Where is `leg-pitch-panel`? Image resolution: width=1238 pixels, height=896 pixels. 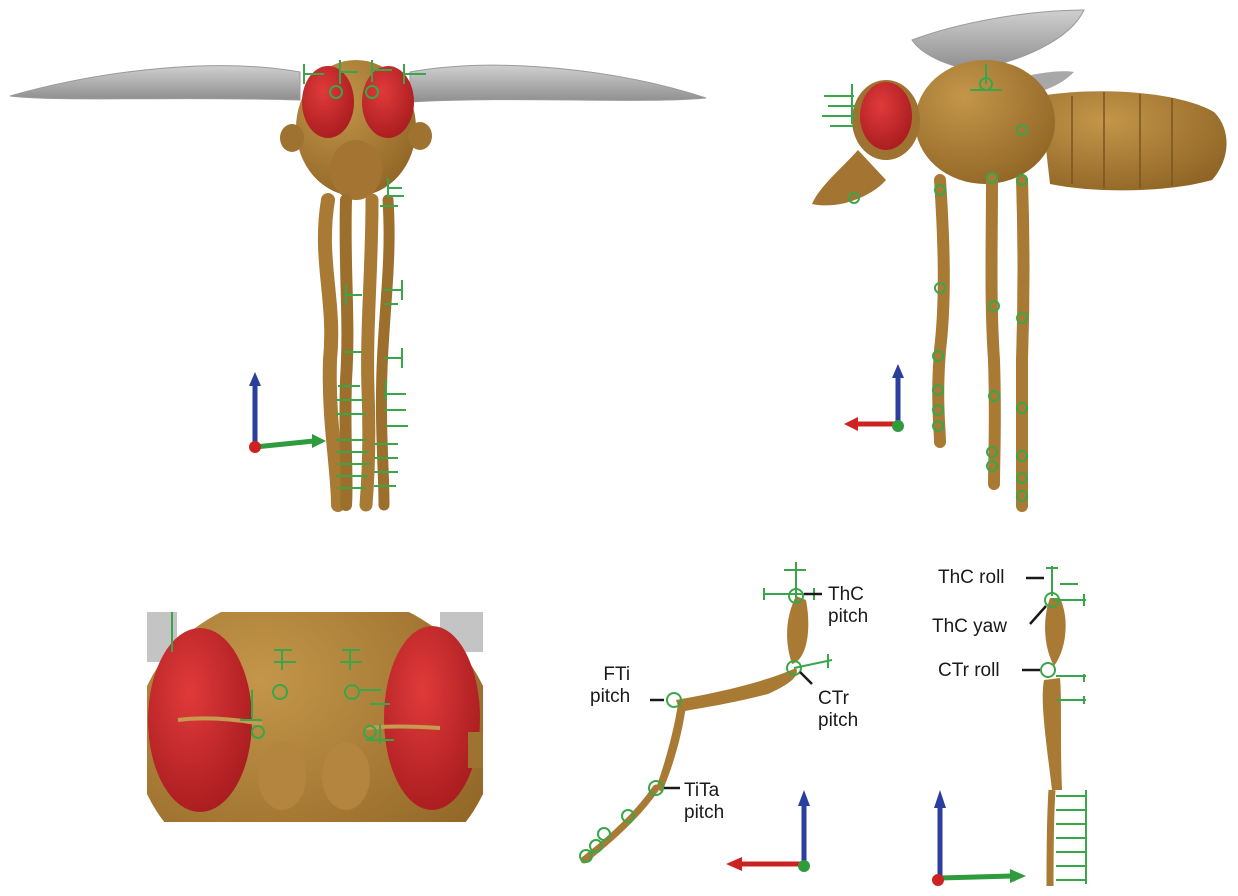
leg-pitch-panel is located at coordinates (706, 717).